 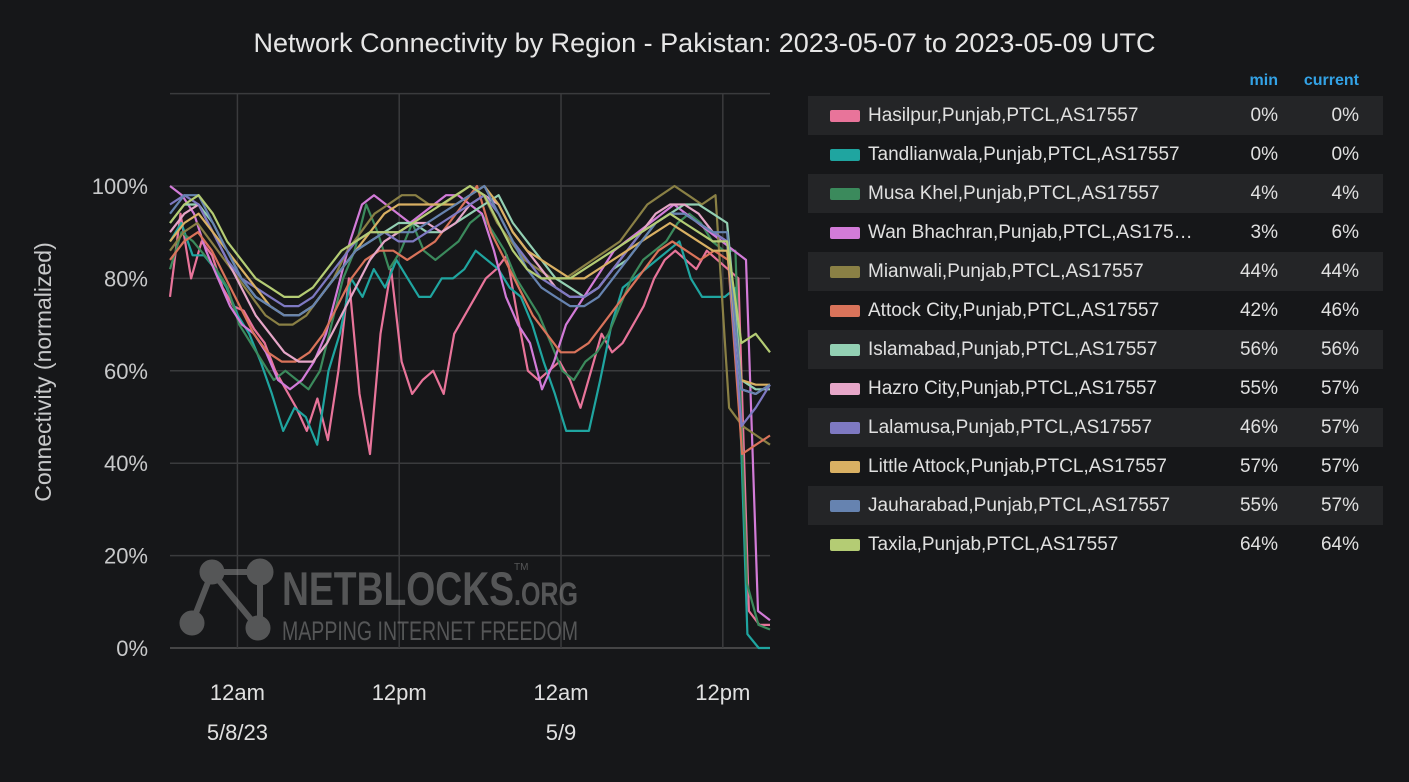 I want to click on legend-min-header: min, so click(x=1263, y=80).